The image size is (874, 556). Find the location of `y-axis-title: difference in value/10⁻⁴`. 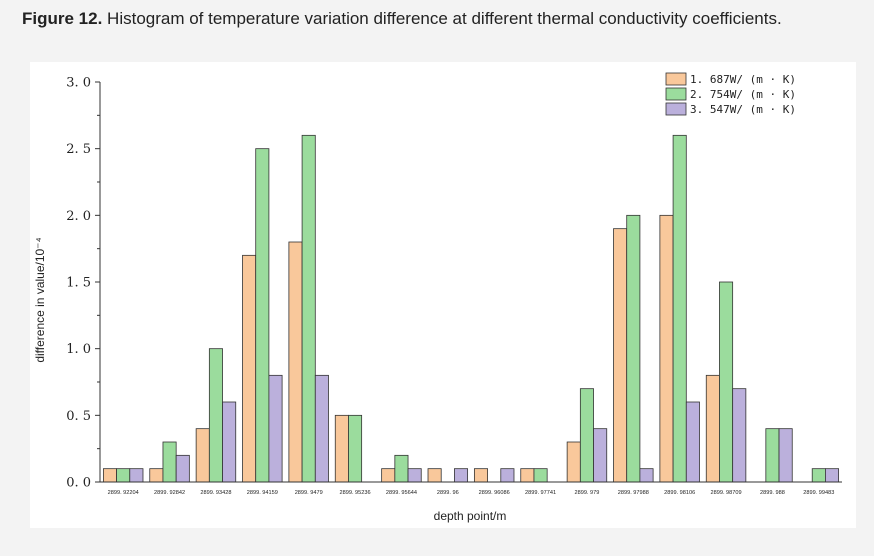

y-axis-title: difference in value/10⁻⁴ is located at coordinates (40, 299).